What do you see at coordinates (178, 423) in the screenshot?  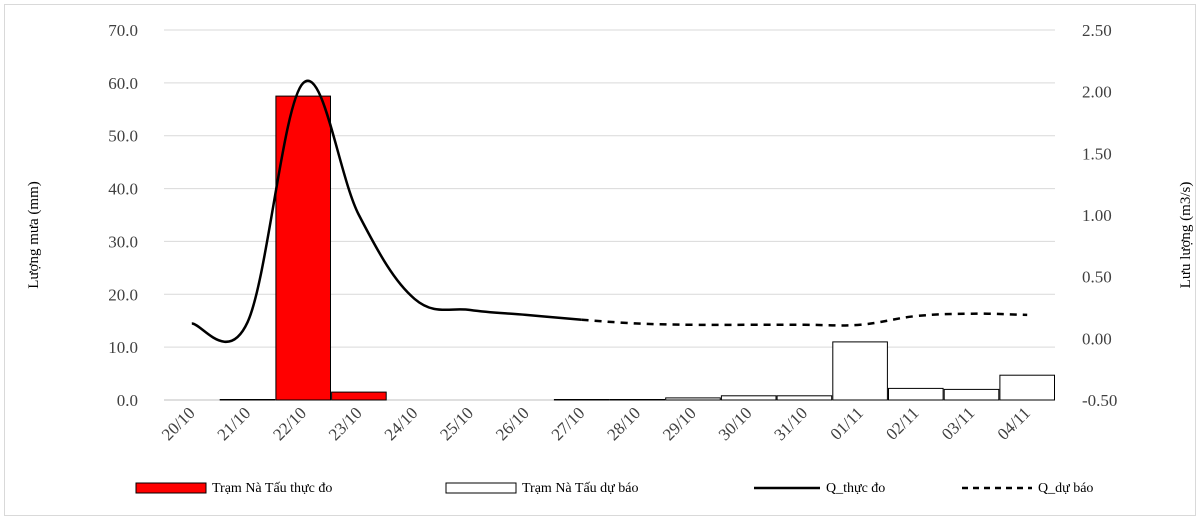 I see `x-tick-label: 20/10` at bounding box center [178, 423].